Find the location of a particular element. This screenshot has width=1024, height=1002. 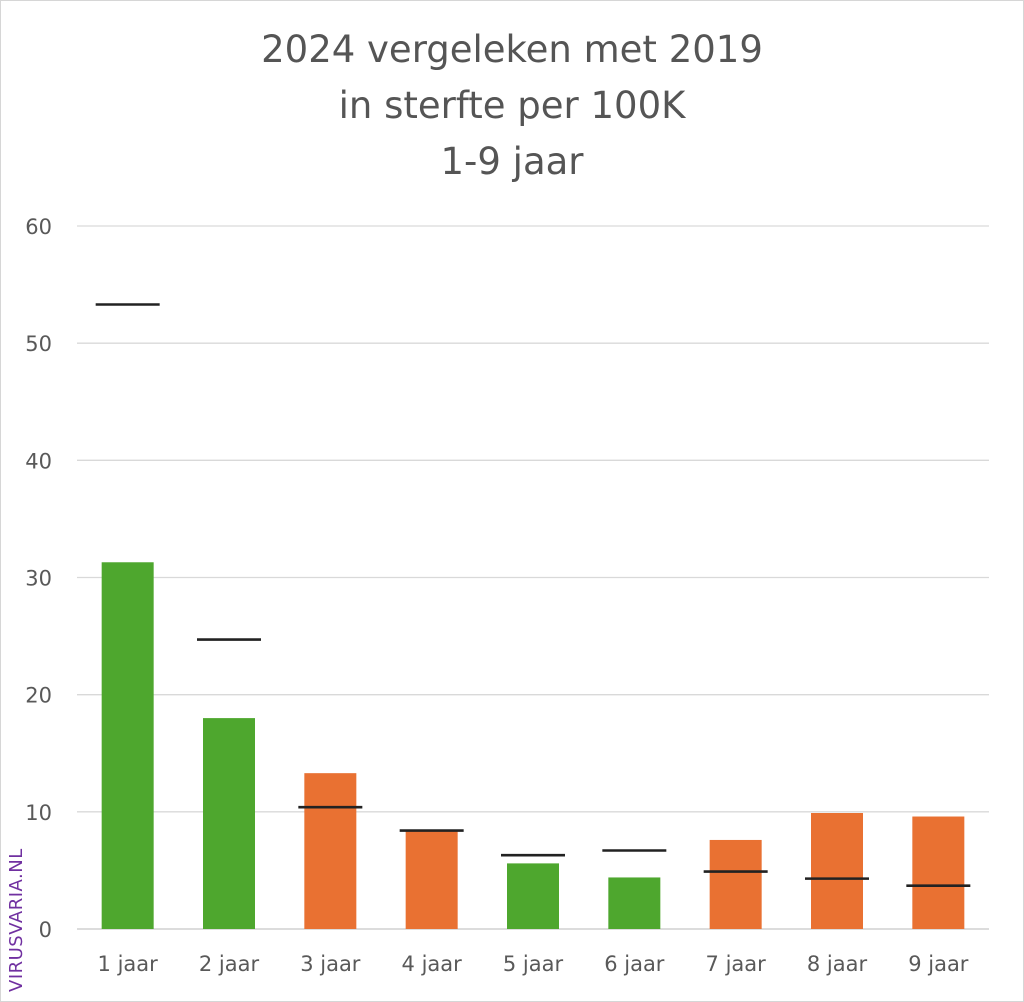

x-tick-label: 7 jaar is located at coordinates (736, 964).